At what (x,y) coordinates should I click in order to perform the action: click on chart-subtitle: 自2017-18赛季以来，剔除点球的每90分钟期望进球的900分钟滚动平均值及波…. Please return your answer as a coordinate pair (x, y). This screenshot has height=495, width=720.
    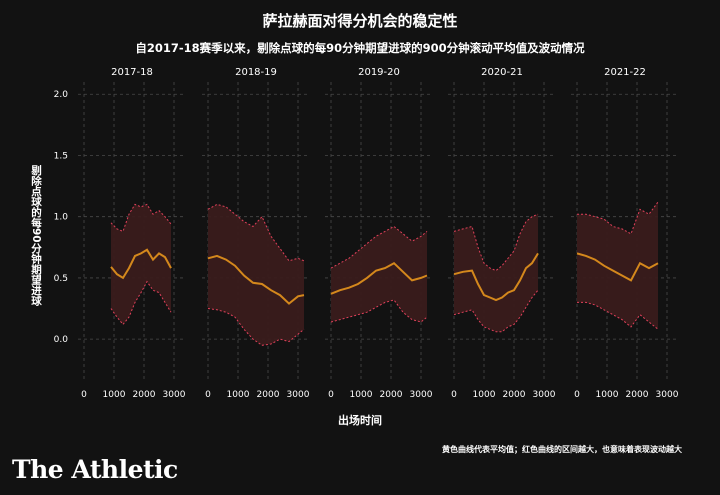
    Looking at the image, I should click on (360, 48).